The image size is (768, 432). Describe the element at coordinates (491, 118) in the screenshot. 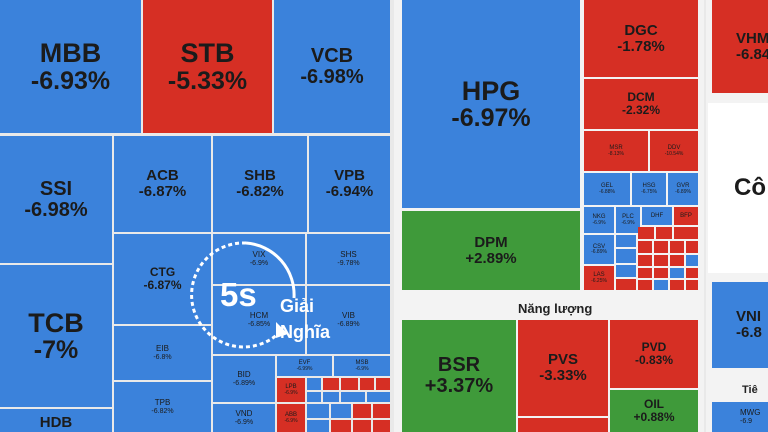

I see `tile-change: -6.97%` at that location.